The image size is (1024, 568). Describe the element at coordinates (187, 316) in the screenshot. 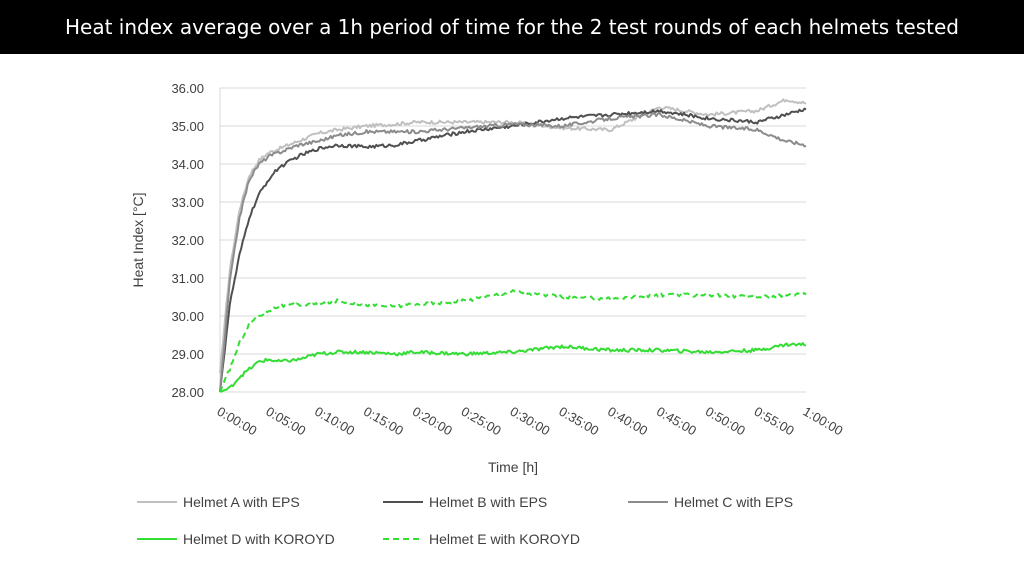

I see `y-tick-label: 30.00` at that location.